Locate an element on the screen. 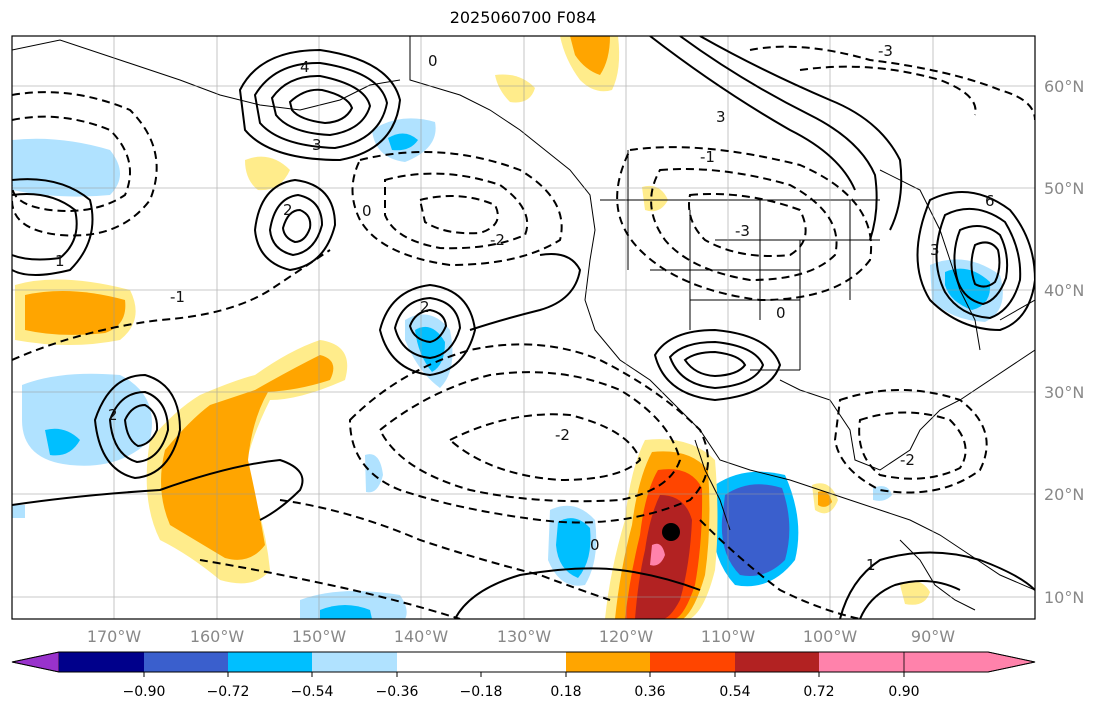 The image size is (1105, 712). map-title: 2025060700 F084 is located at coordinates (523, 17).